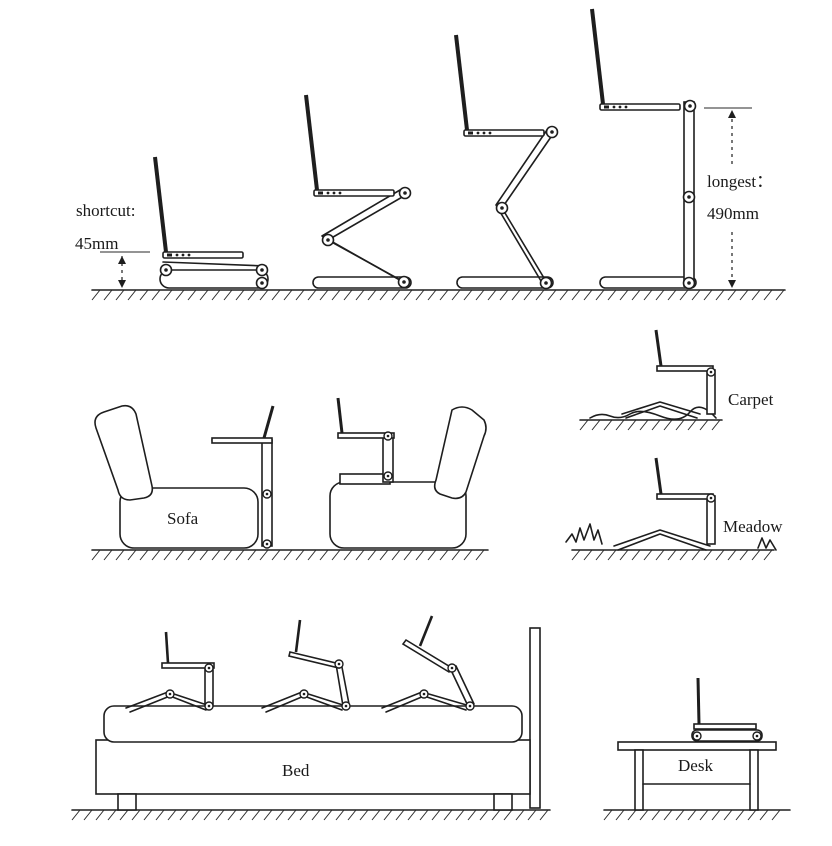  I want to click on meadow-label: Meadow, so click(753, 526).